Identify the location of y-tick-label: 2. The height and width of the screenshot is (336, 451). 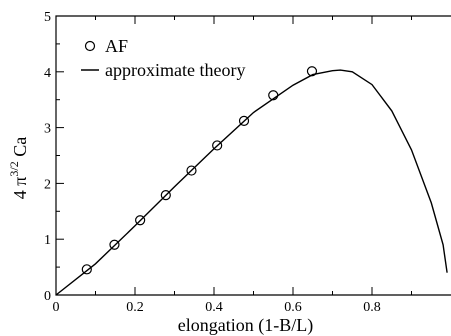
(47, 184).